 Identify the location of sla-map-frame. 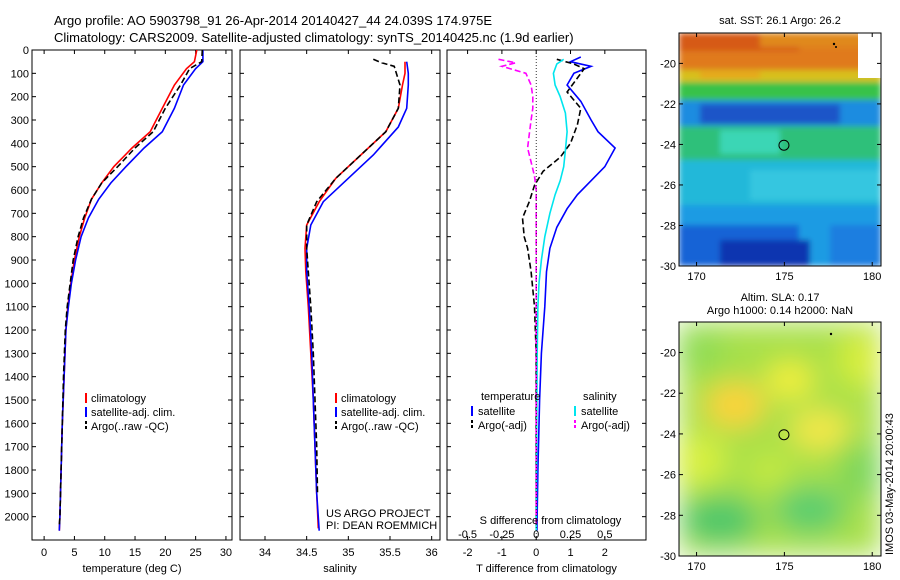
(780, 439).